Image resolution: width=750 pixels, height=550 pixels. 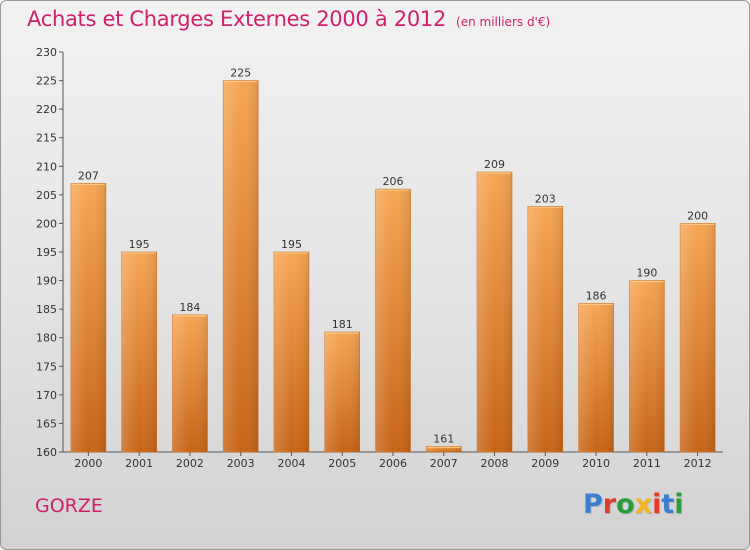 What do you see at coordinates (189, 307) in the screenshot?
I see `data-label: 184` at bounding box center [189, 307].